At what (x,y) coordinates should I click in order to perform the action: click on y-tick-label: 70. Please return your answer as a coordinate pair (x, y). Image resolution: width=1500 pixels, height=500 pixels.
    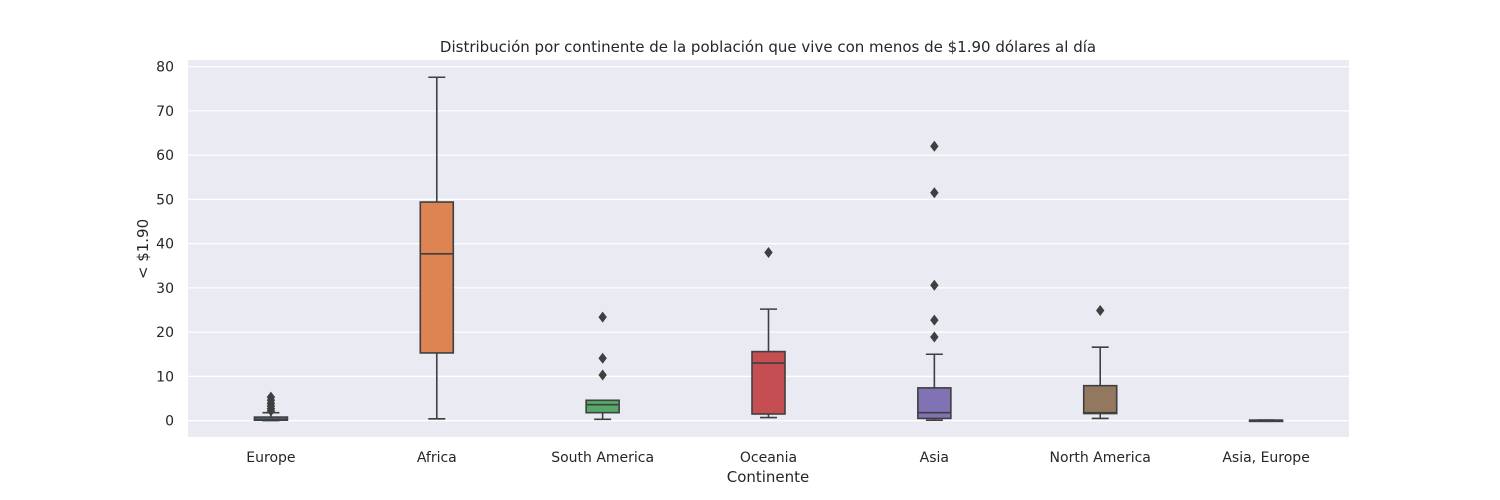
    Looking at the image, I should click on (165, 112).